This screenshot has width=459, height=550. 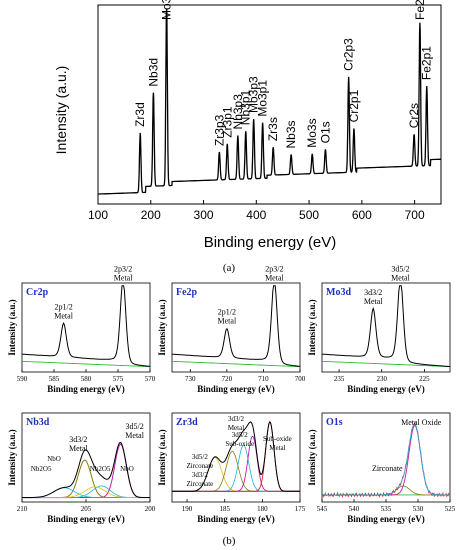 I want to click on panel-tick-label: 530, so click(x=418, y=509).